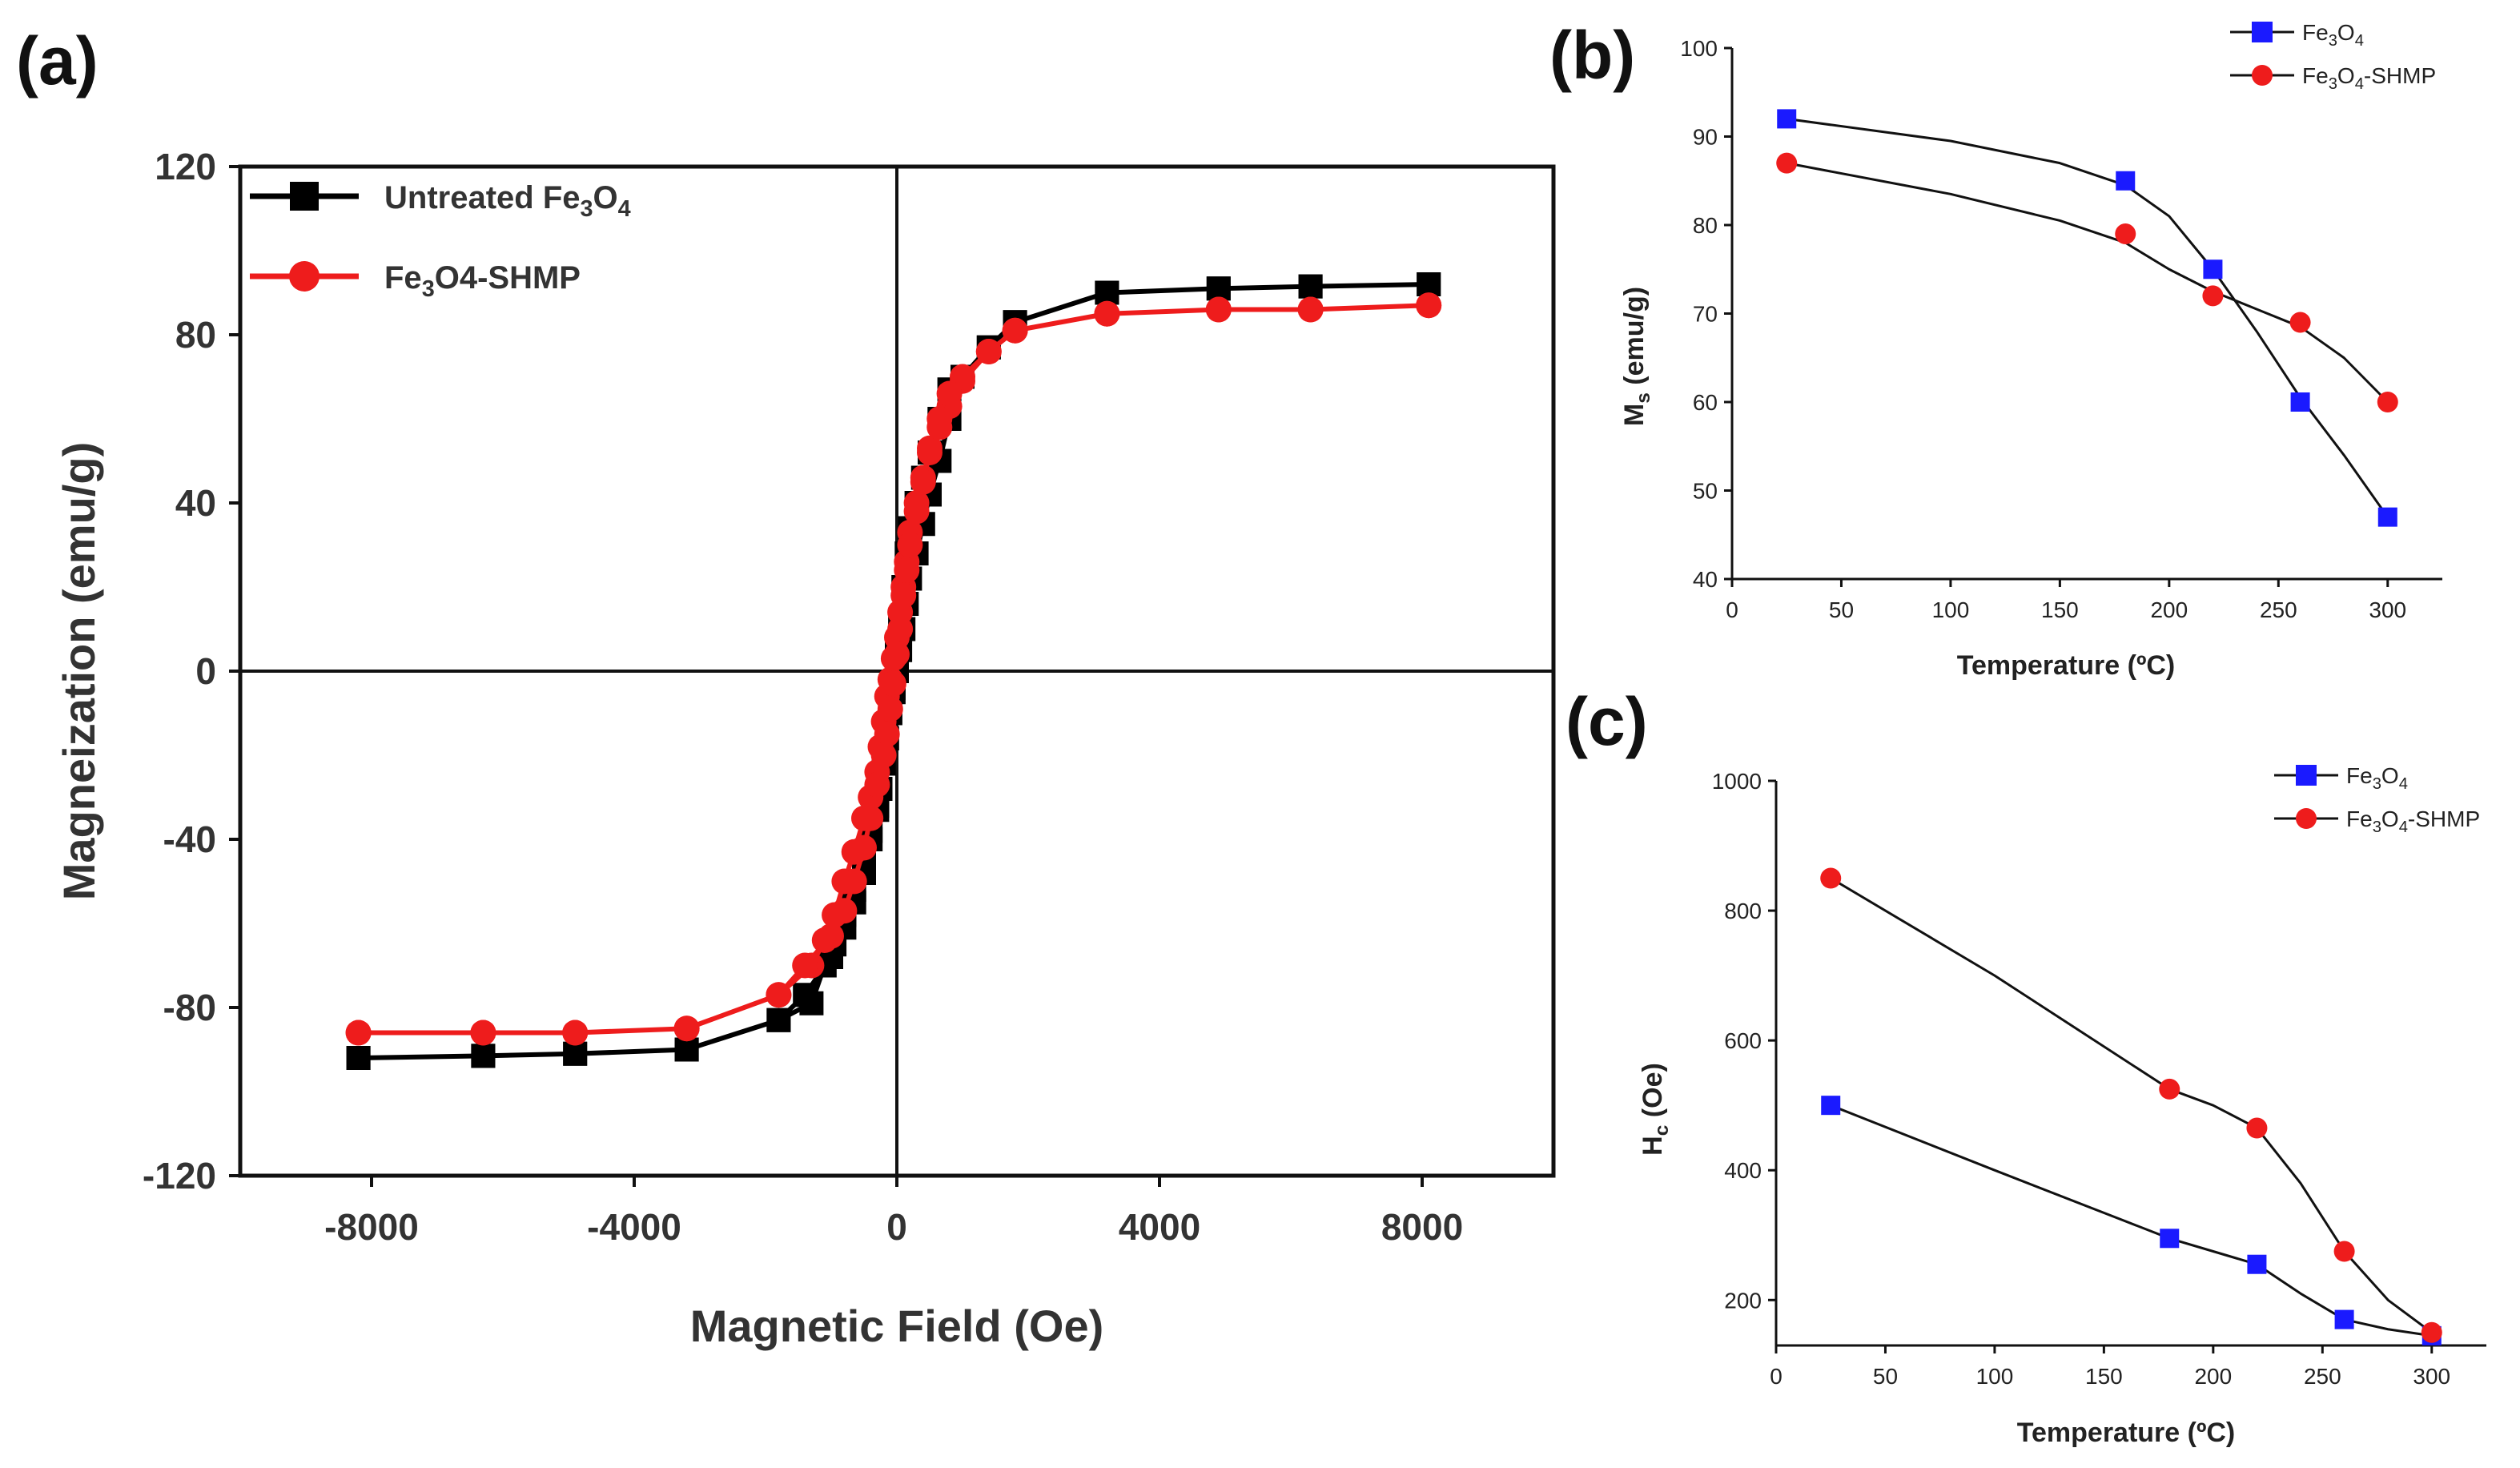  I want to click on panel-label-a: (a), so click(57, 61).